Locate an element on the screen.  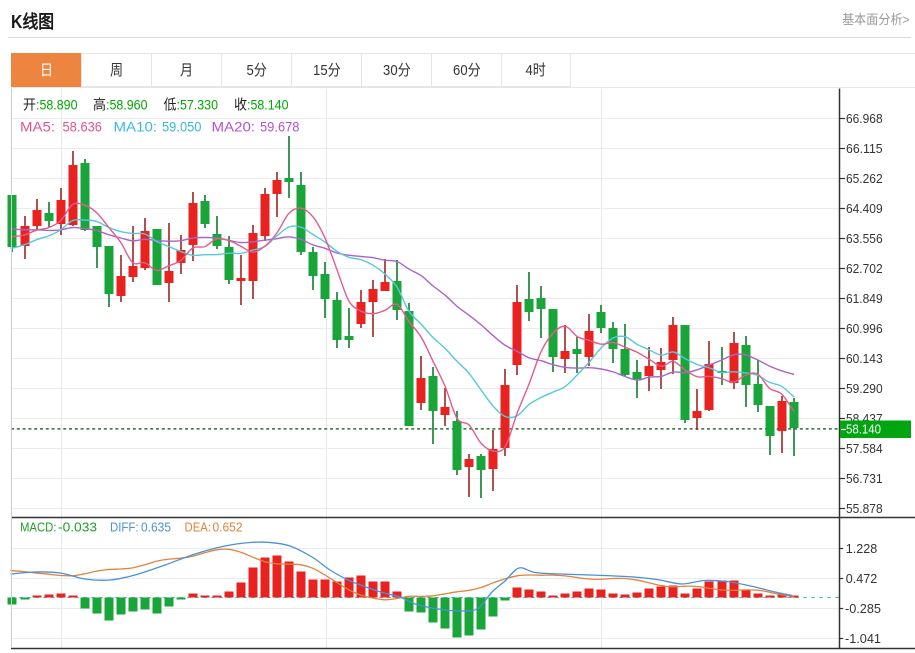
svg-text: 62.702 is located at coordinates (864, 268).